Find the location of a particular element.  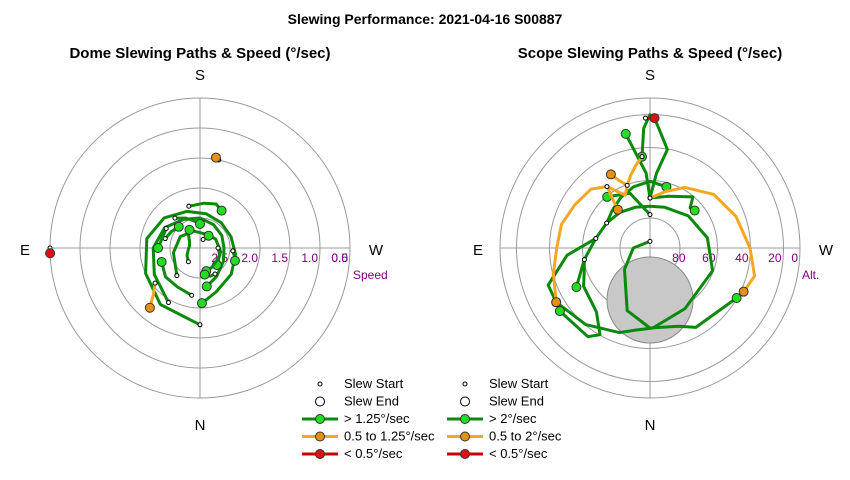

legend-label-fast: > 2°/sec is located at coordinates (513, 418).